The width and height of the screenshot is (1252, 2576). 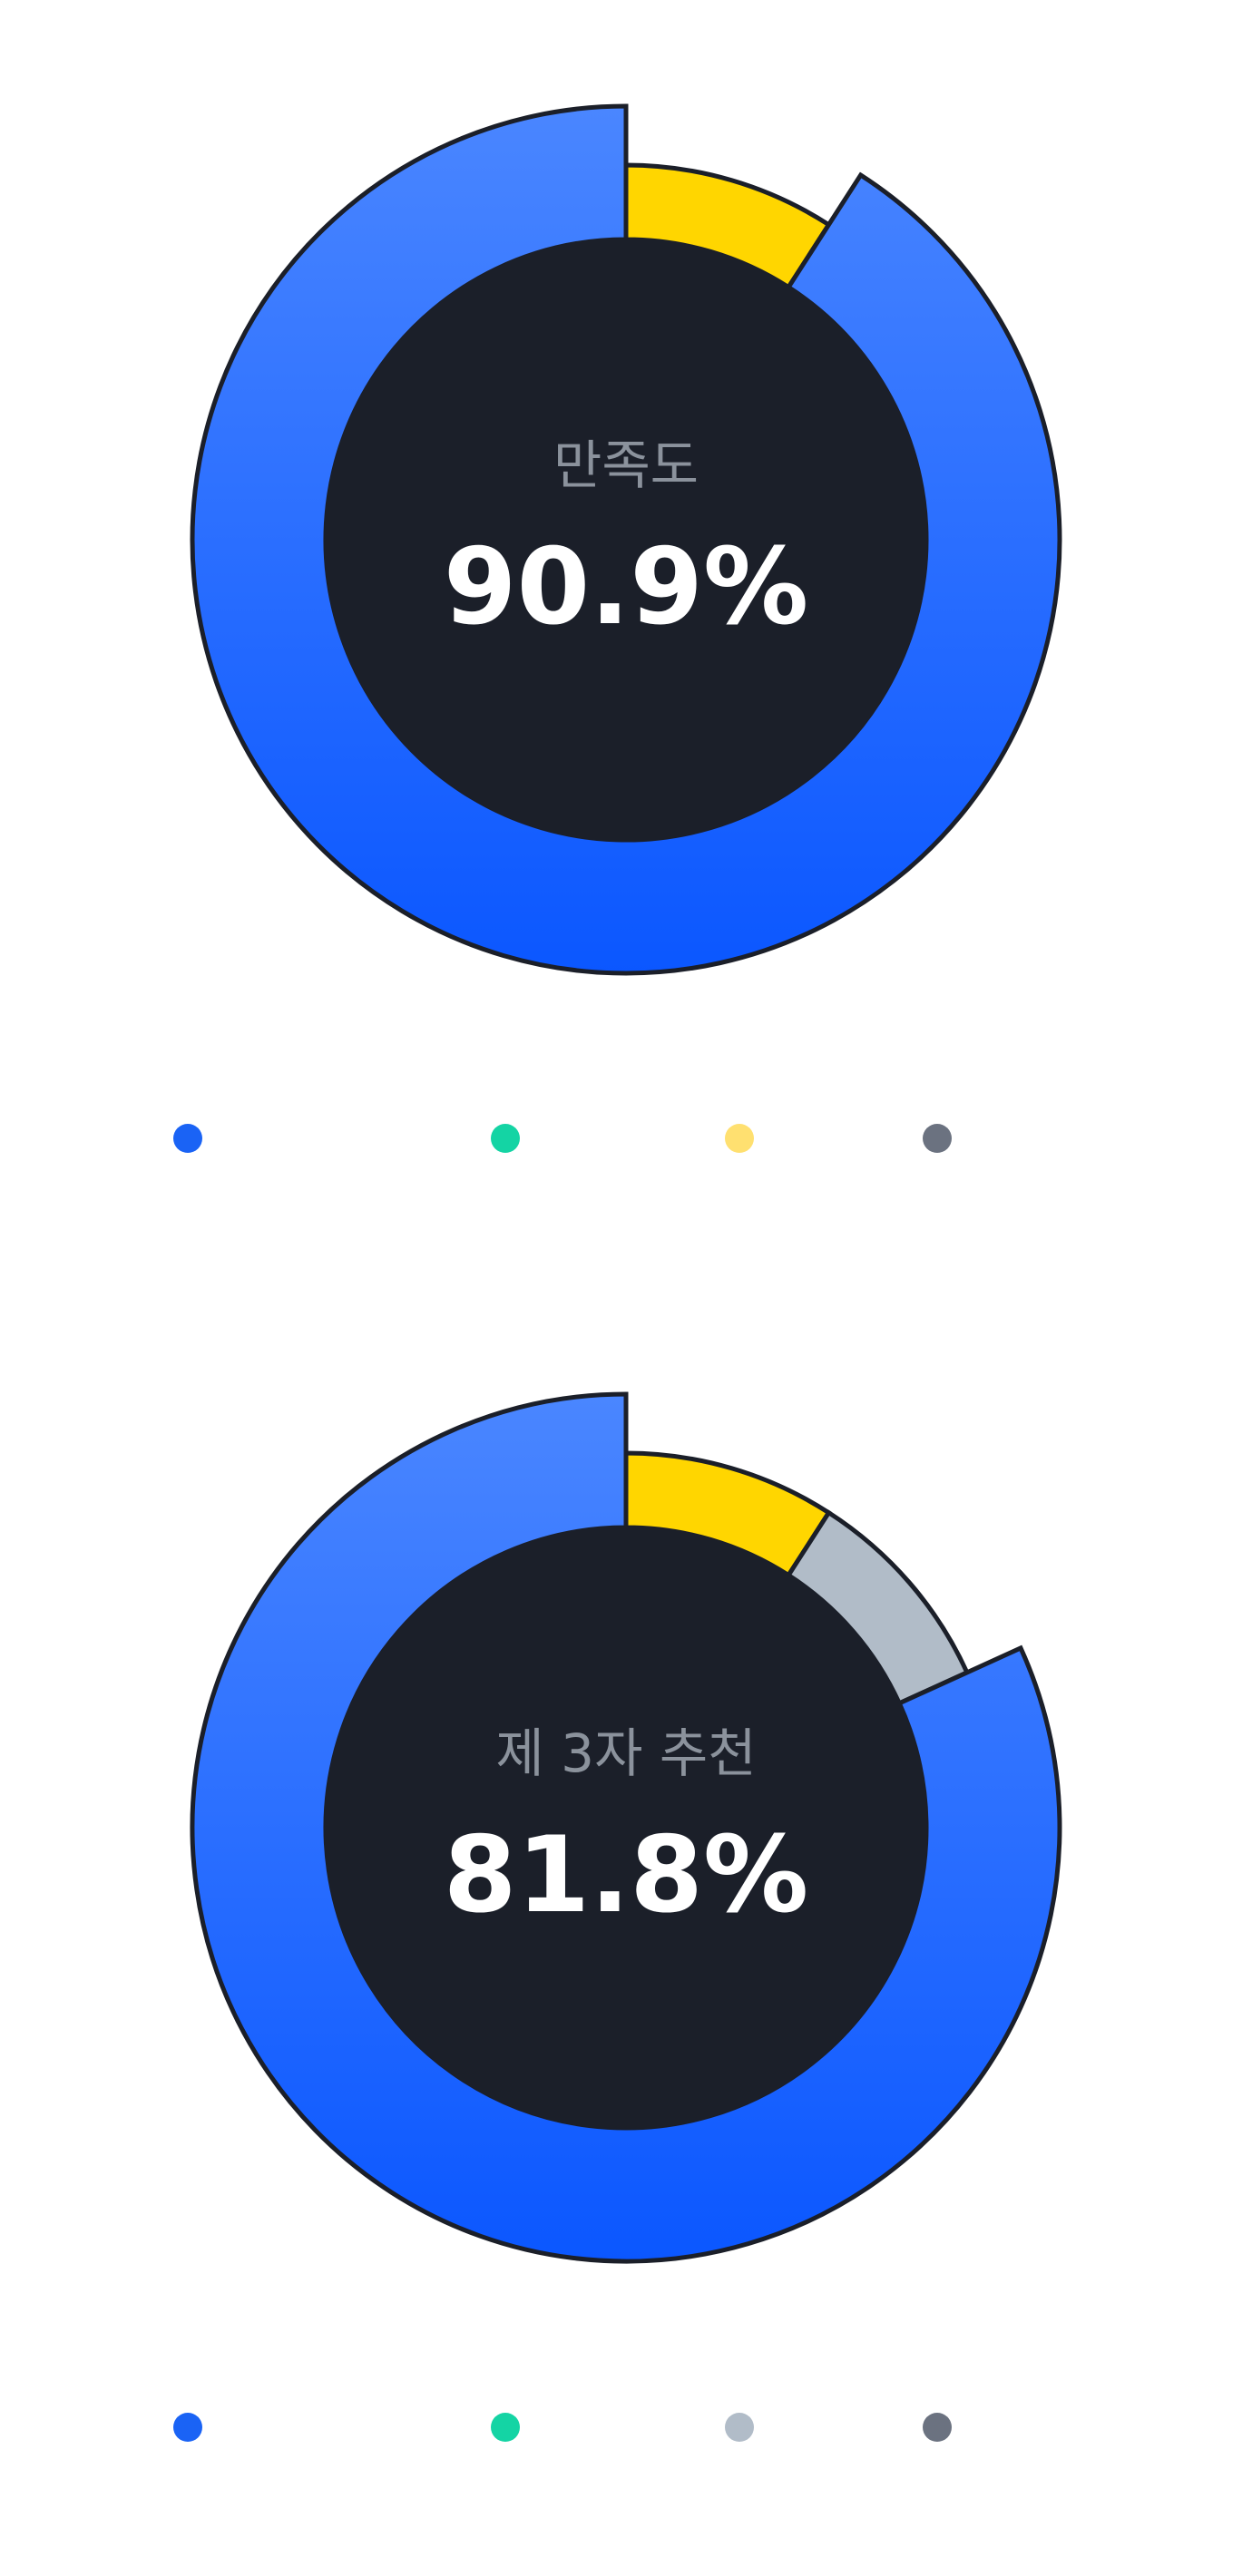 What do you see at coordinates (626, 2427) in the screenshot?
I see `third-party-recommendation-legend` at bounding box center [626, 2427].